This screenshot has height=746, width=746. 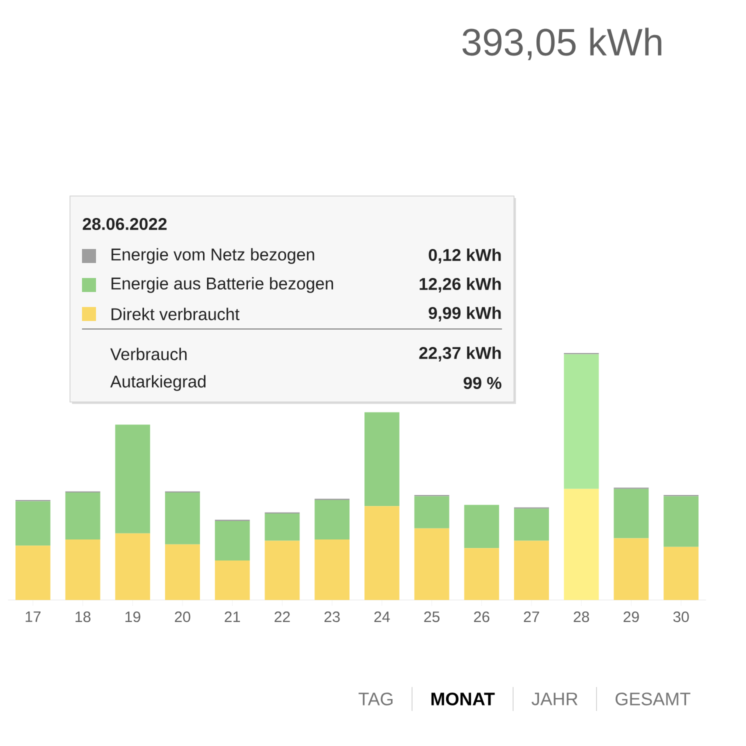 I want to click on legend-label: Energie vom Netz bezogen, so click(x=213, y=256).